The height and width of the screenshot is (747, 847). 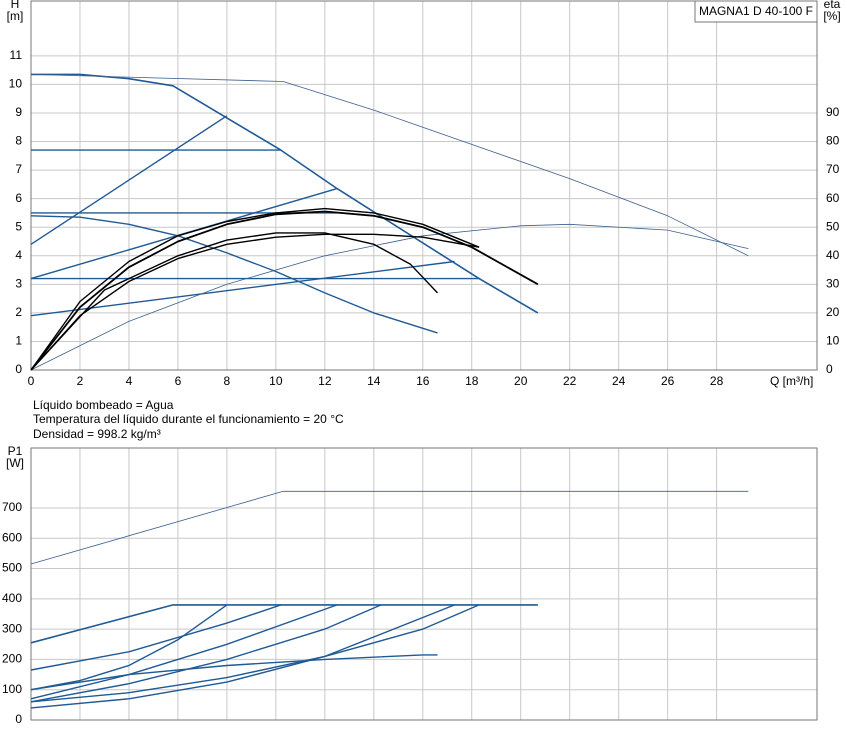 I want to click on y-tick-label: 5, so click(x=18, y=226).